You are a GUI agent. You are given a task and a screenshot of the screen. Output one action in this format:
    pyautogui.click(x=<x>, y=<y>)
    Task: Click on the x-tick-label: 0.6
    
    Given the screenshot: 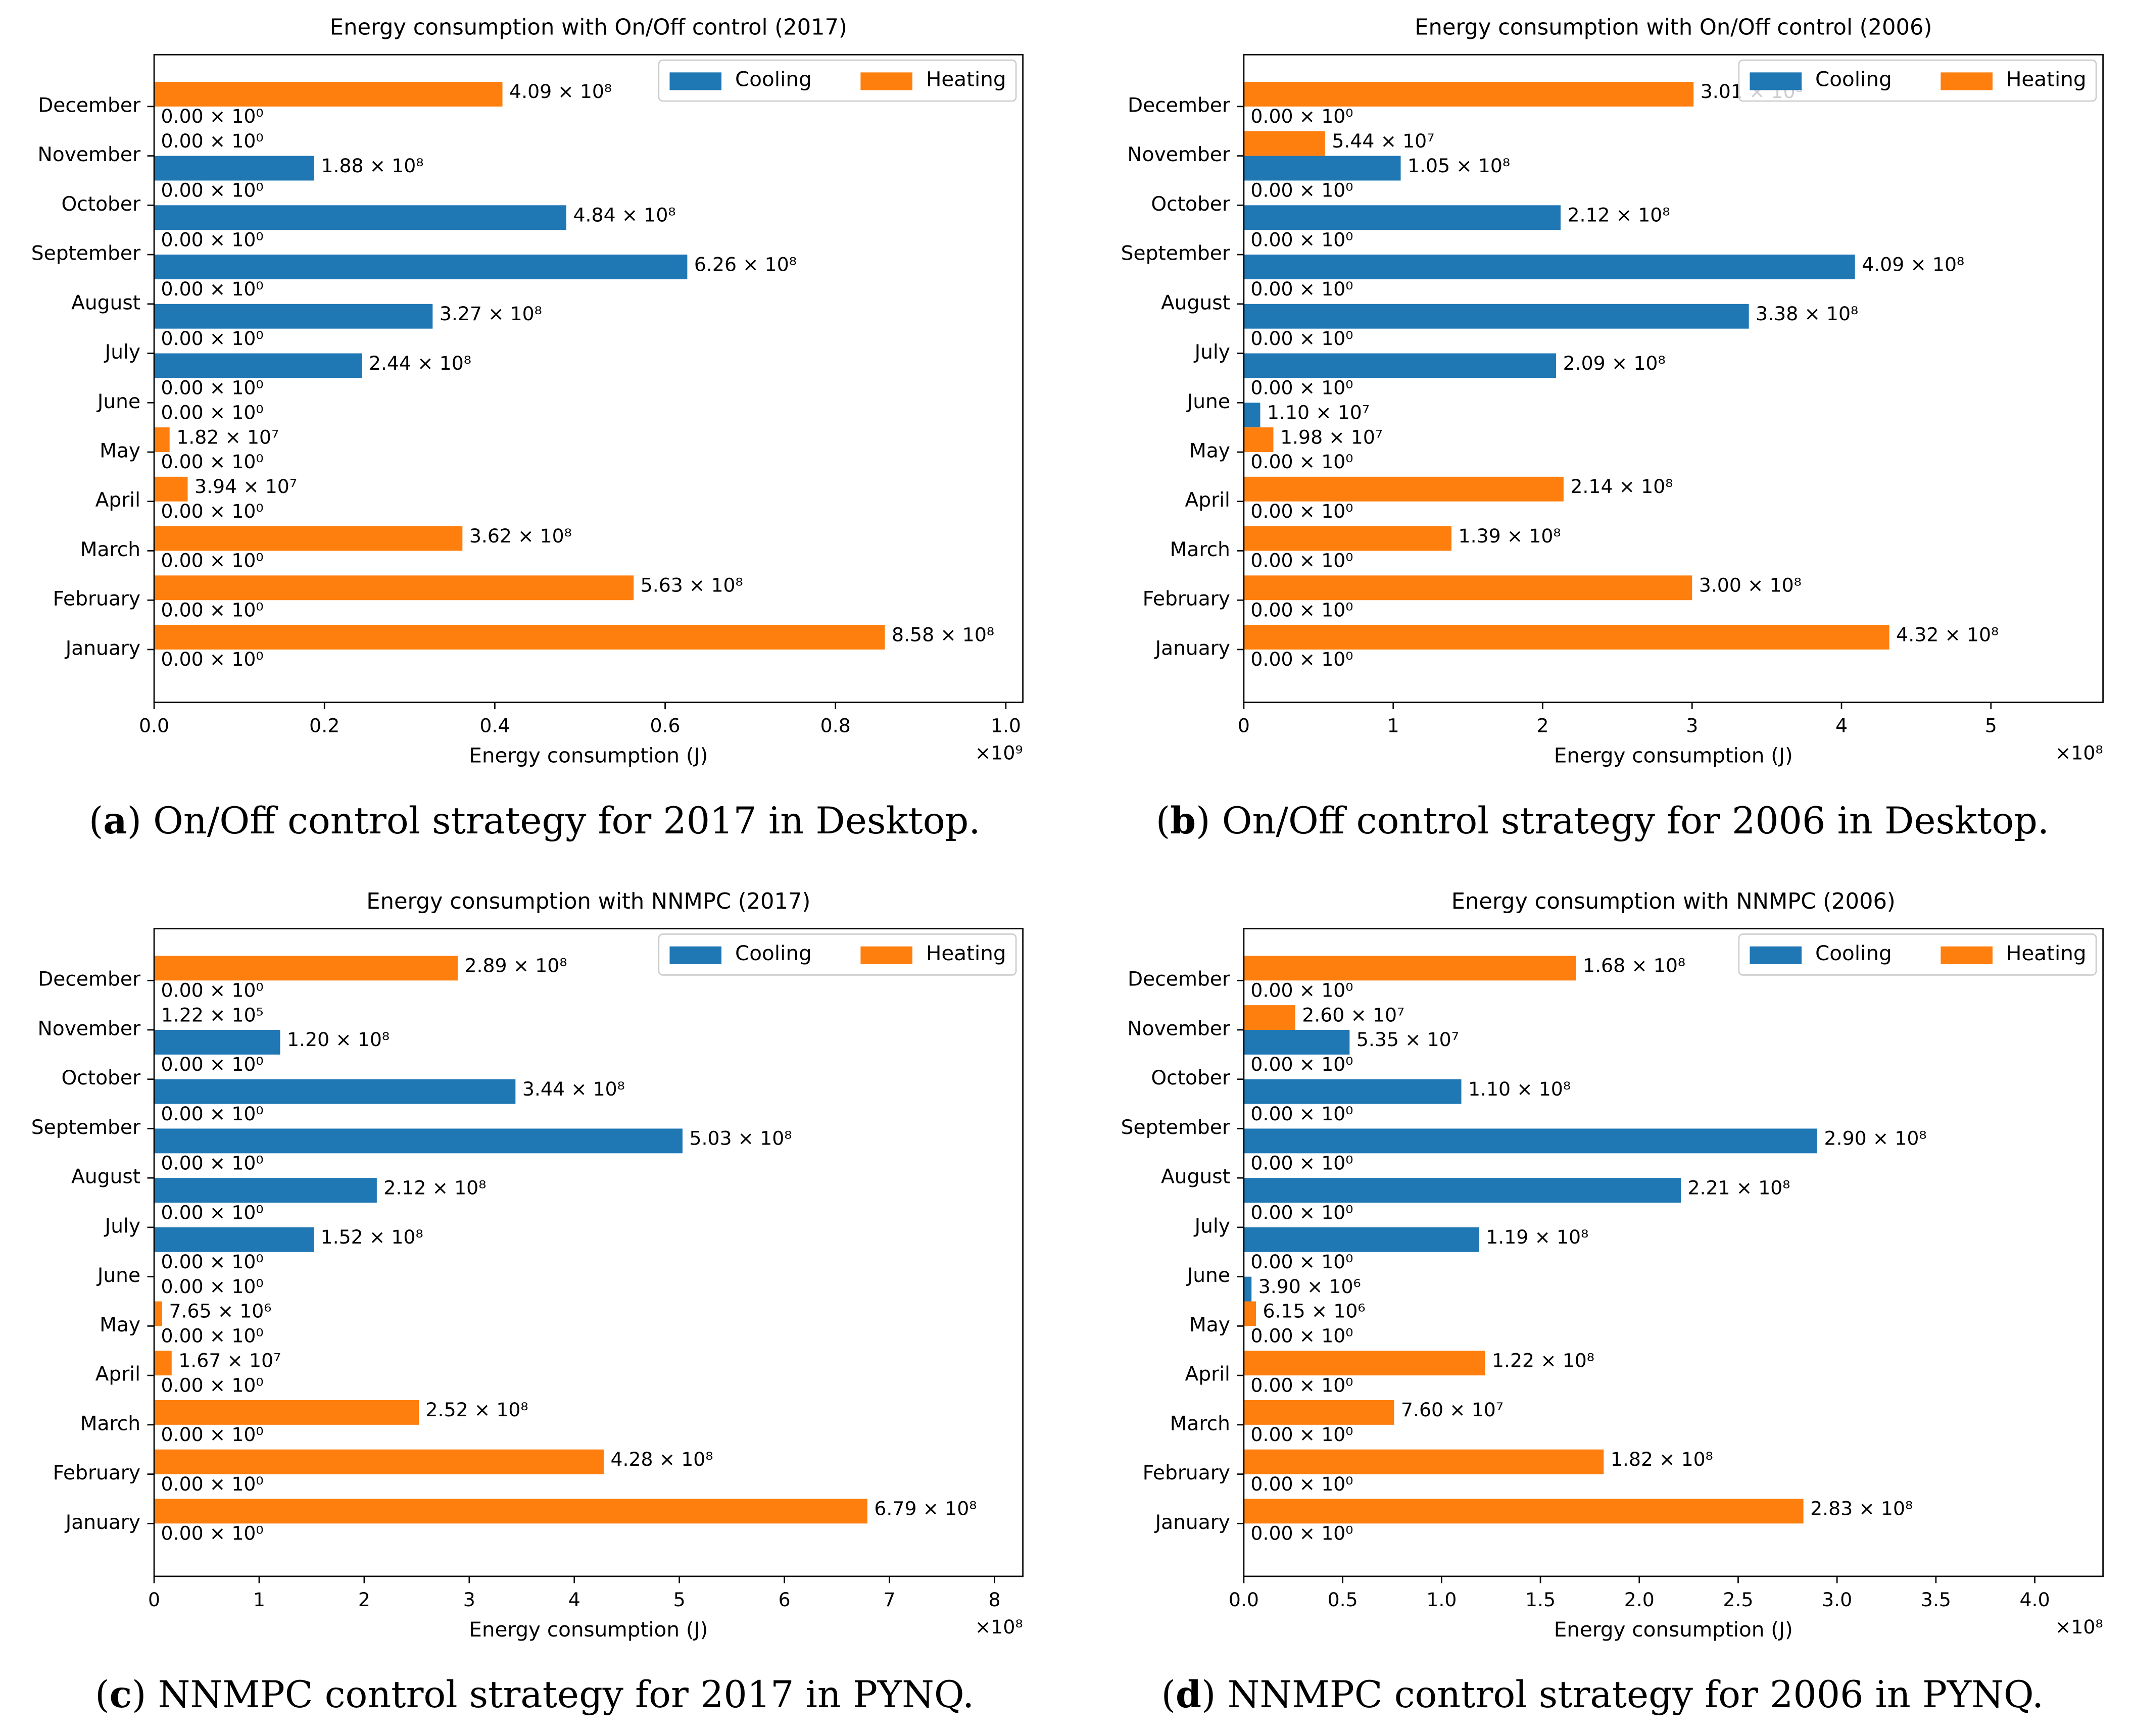 What is the action you would take?
    pyautogui.click(x=666, y=726)
    